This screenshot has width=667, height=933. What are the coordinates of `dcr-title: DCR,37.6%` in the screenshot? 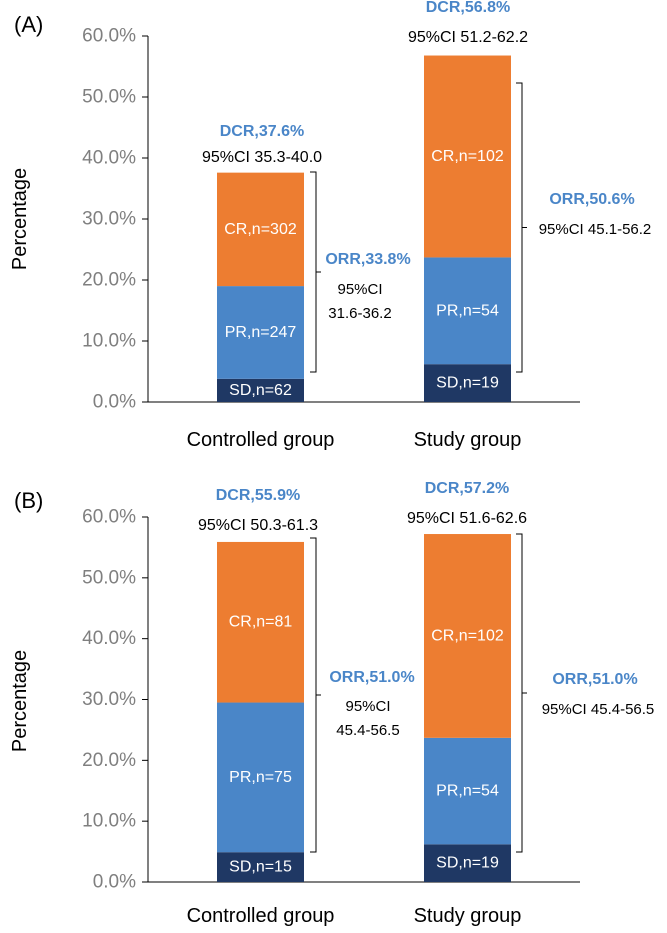 It's located at (262, 131).